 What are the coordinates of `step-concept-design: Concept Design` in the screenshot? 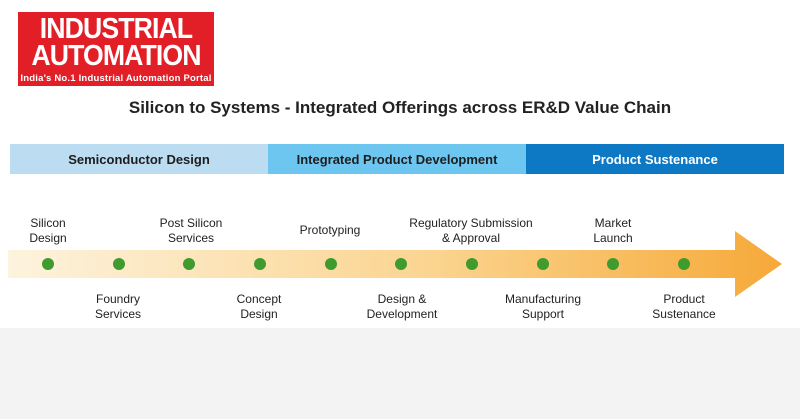 It's located at (259, 306).